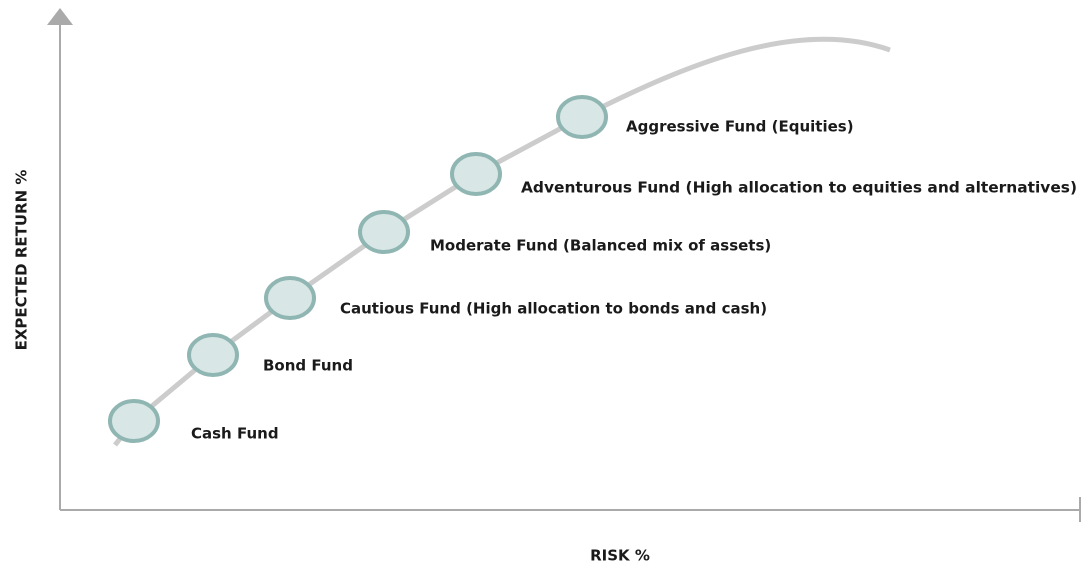 Image resolution: width=1082 pixels, height=570 pixels. What do you see at coordinates (60, 16) in the screenshot?
I see `y-axis-arrow` at bounding box center [60, 16].